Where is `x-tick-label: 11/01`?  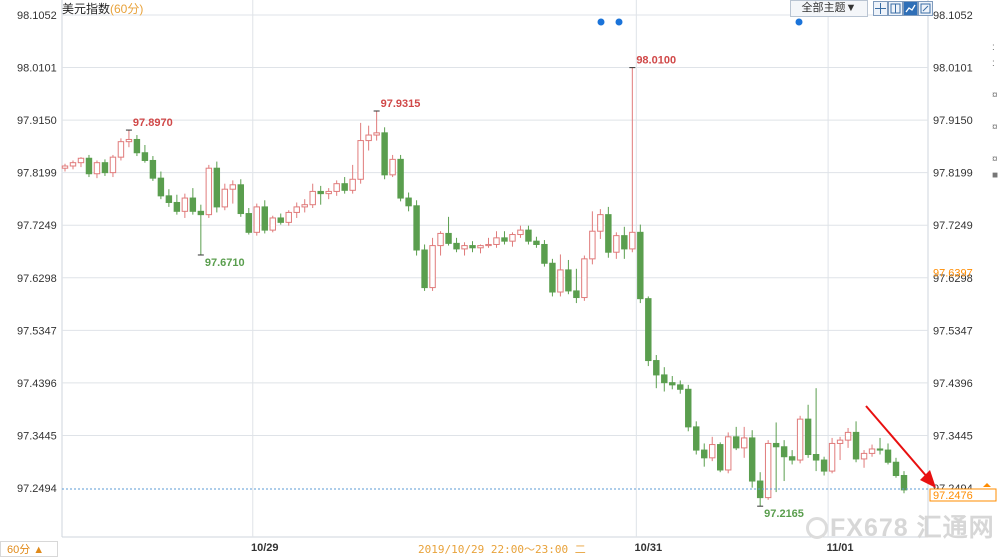 x-tick-label: 11/01 is located at coordinates (840, 548).